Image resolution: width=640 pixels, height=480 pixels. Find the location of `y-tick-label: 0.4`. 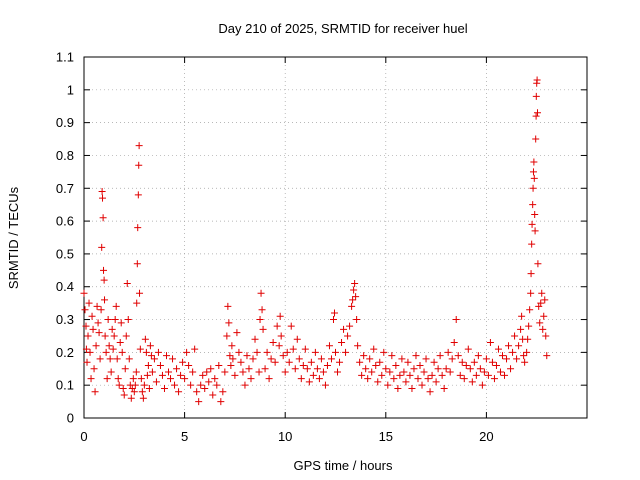

y-tick-label: 0.4 is located at coordinates (65, 286).